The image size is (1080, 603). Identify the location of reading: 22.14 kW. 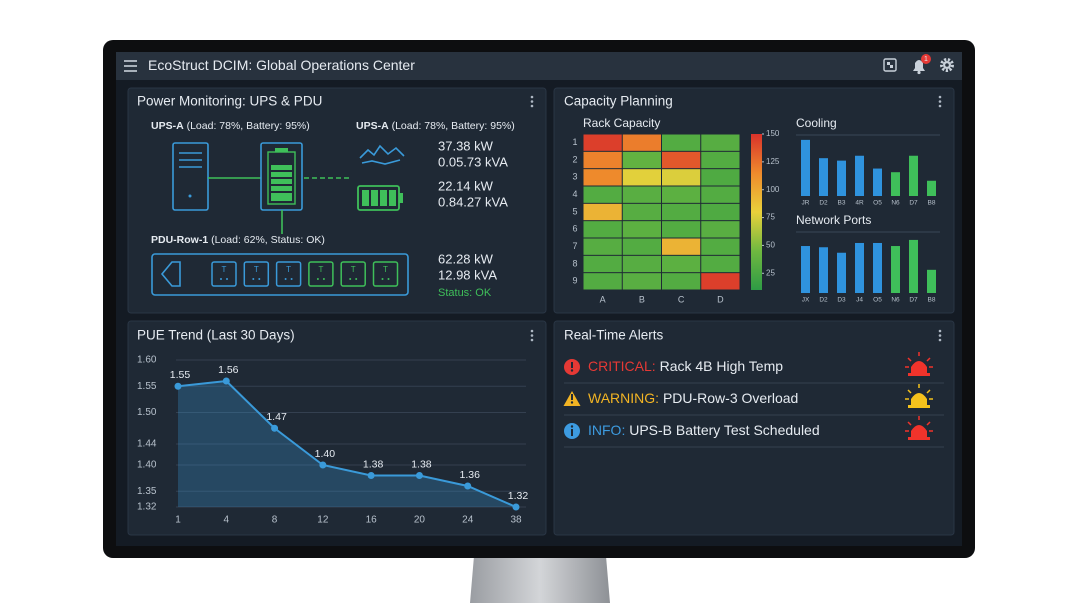
(466, 185).